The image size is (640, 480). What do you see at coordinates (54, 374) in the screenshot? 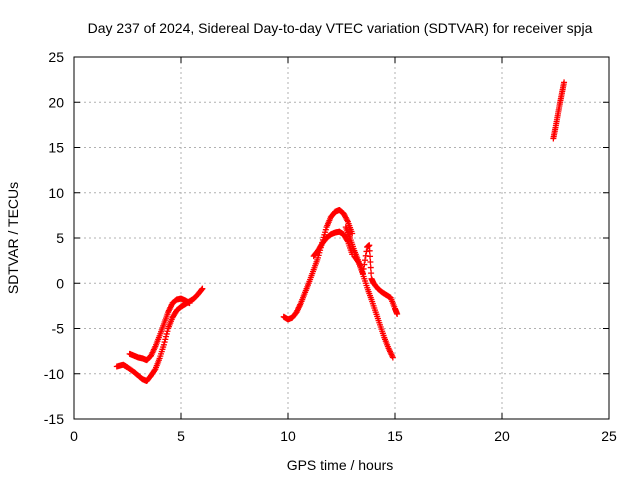
I see `y-tick-label: -10` at bounding box center [54, 374].